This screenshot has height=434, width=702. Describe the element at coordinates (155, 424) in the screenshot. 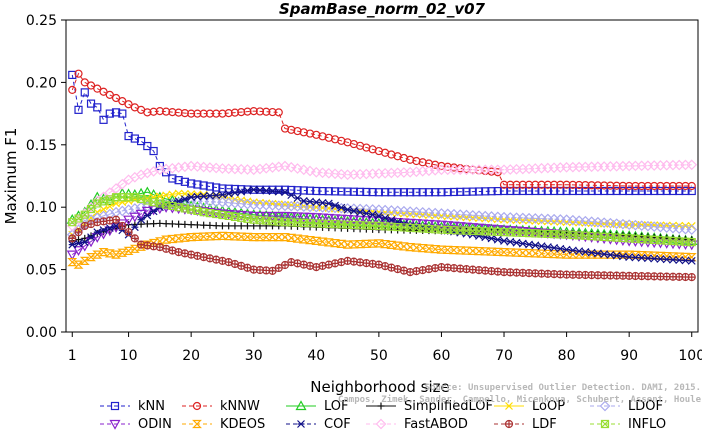

I see `legend-label-odin: ODIN` at that location.